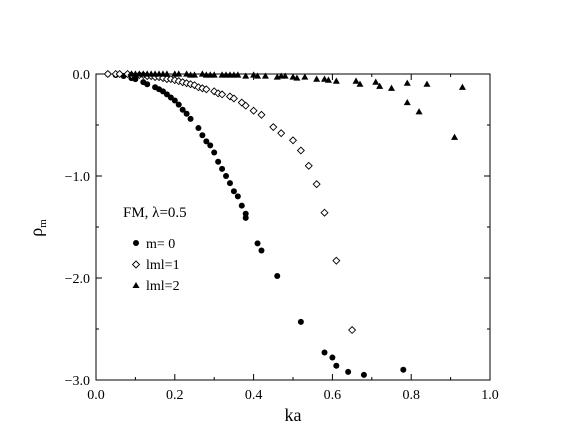  I want to click on legend-marker-filled-circle, so click(136, 243).